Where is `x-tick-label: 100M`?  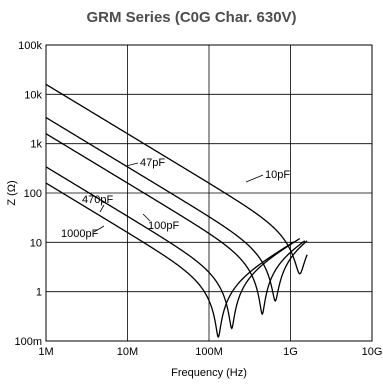
x-tick-label: 100M is located at coordinates (209, 352).